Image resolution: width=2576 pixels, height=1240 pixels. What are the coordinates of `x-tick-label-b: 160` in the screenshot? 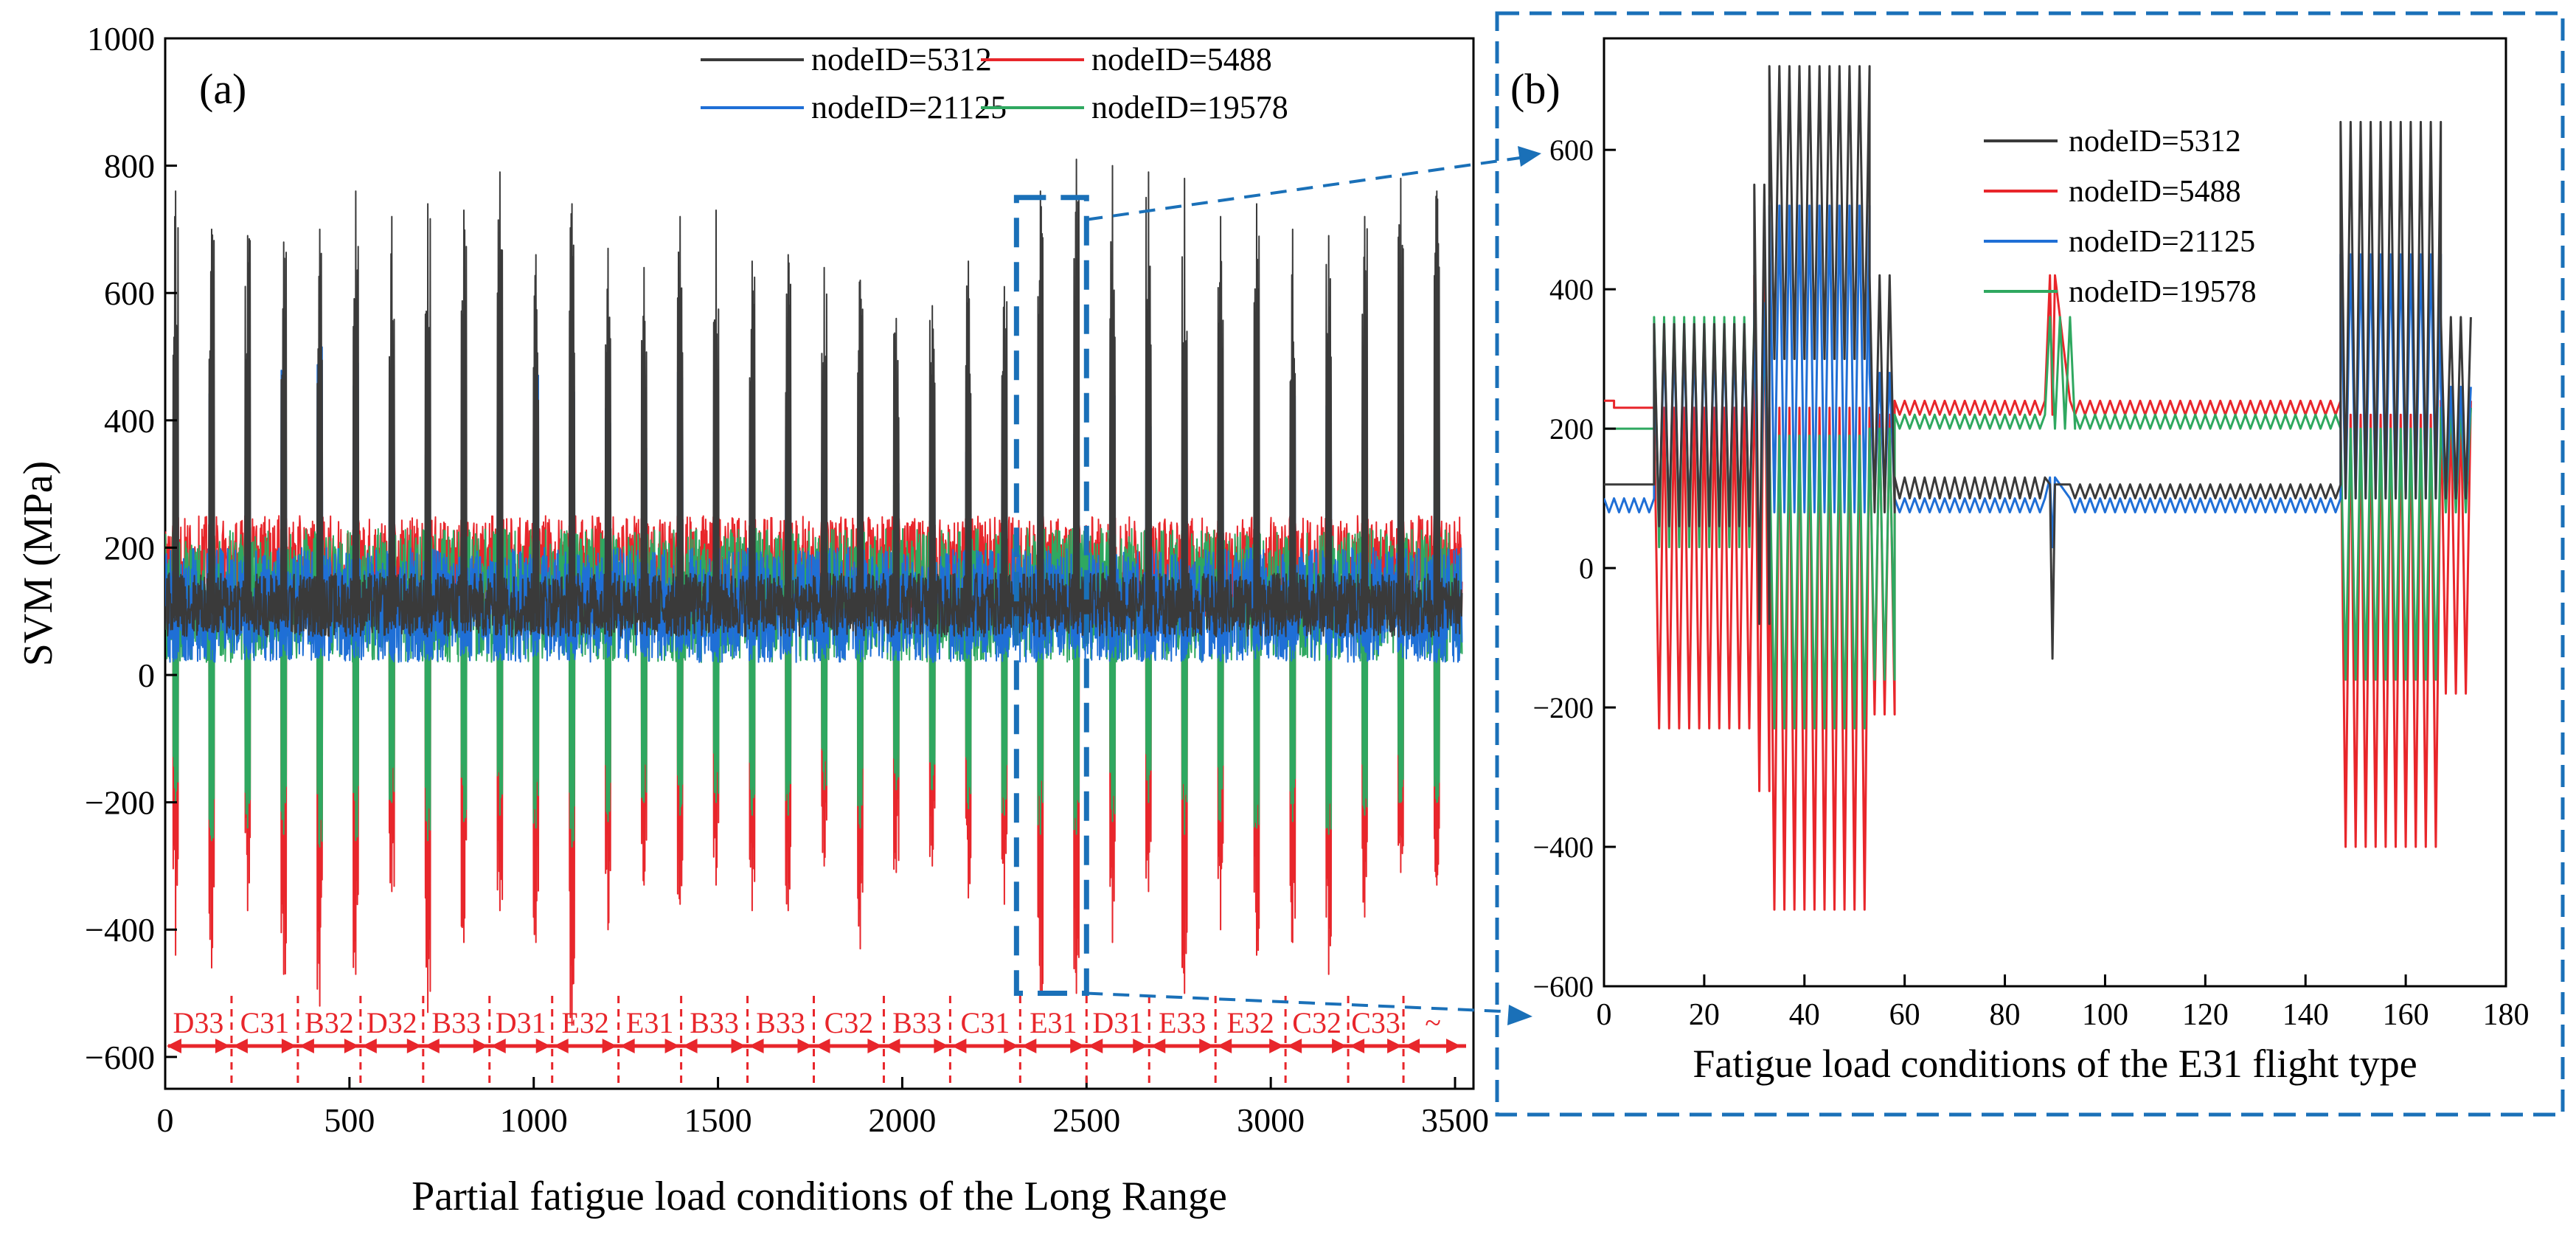 It's located at (2406, 1015).